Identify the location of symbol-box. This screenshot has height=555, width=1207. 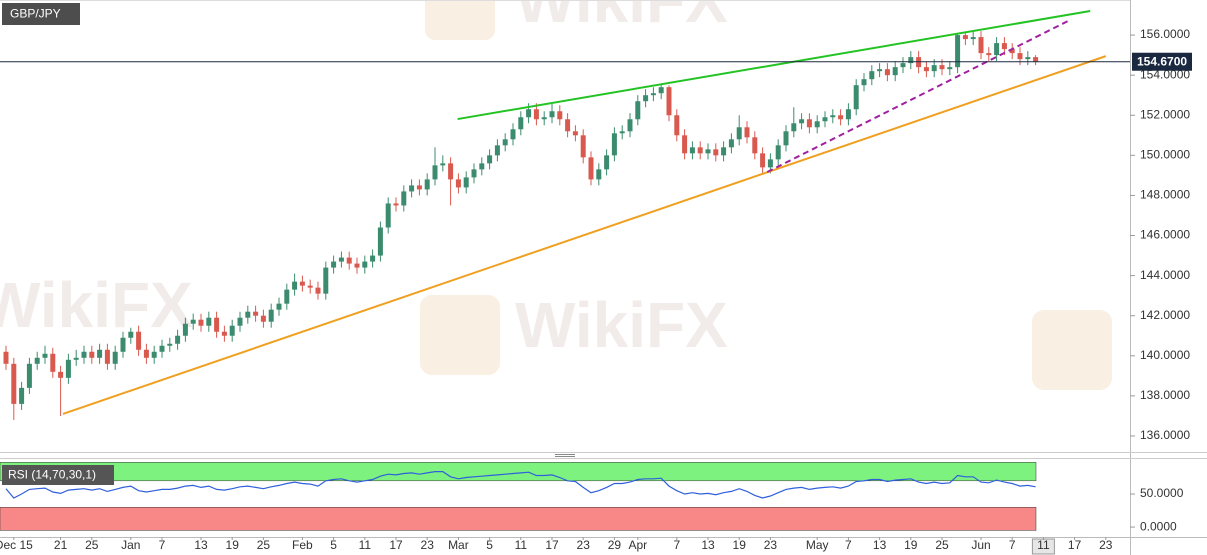
(41, 14).